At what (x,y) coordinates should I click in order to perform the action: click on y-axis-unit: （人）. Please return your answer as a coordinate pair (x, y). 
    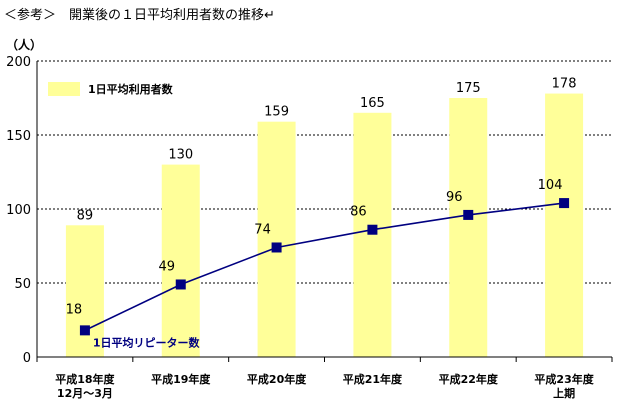
    Looking at the image, I should click on (24, 44).